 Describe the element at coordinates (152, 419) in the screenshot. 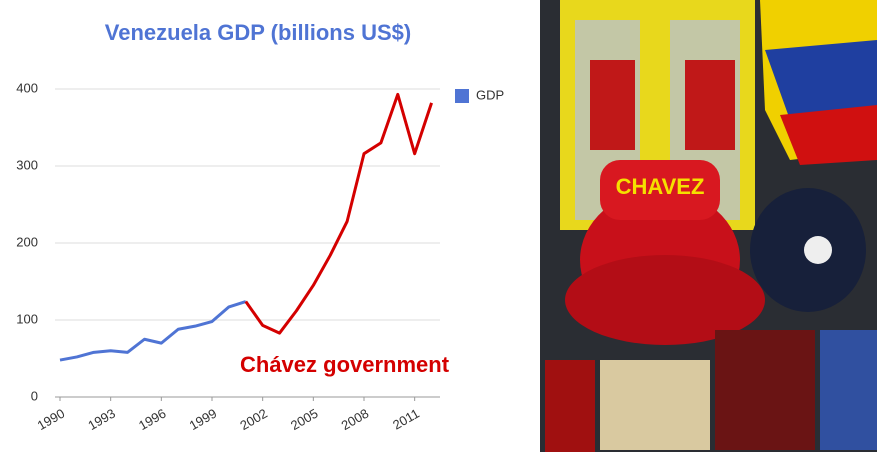

I see `x-tick-label: 1996` at that location.